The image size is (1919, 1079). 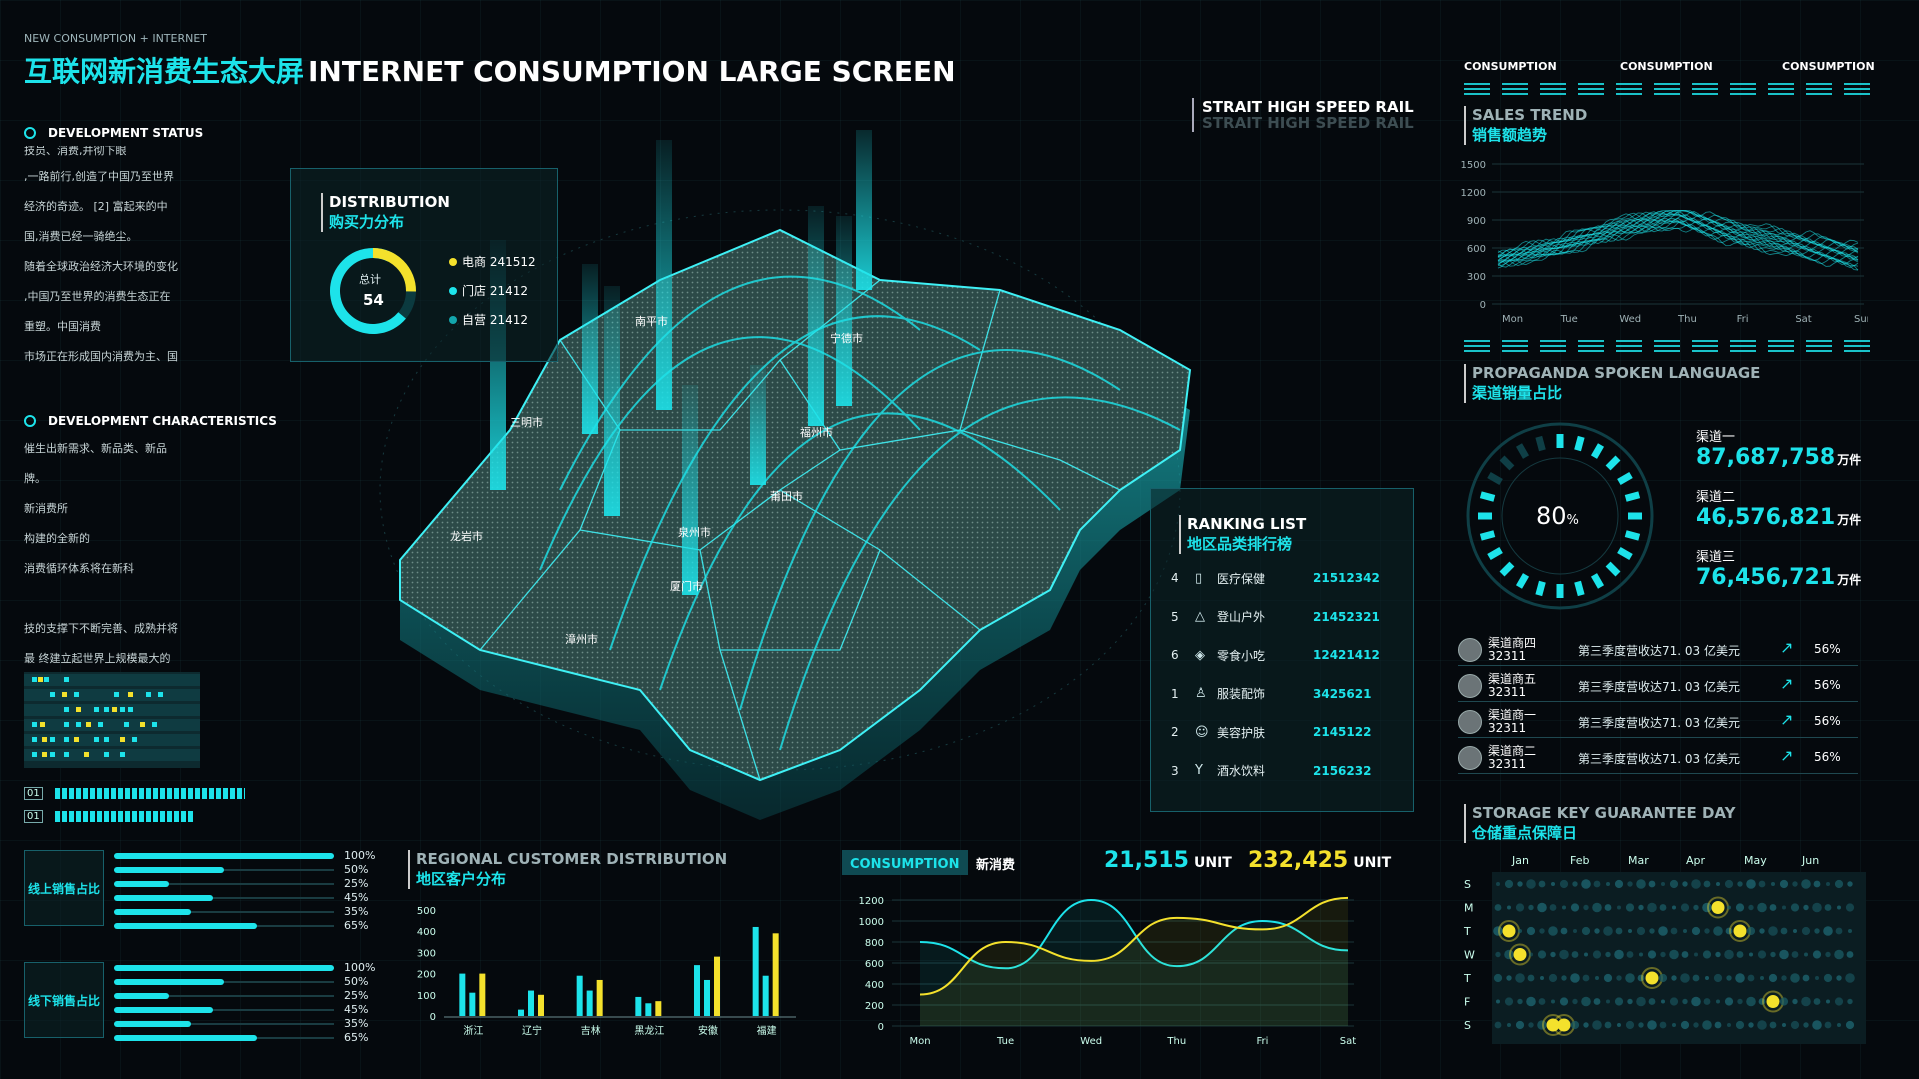 I want to click on partner-row: 渠道商二 32311 第三季度营收达71. 03 亿美元 ↗ 56%, so click(x=1658, y=758).